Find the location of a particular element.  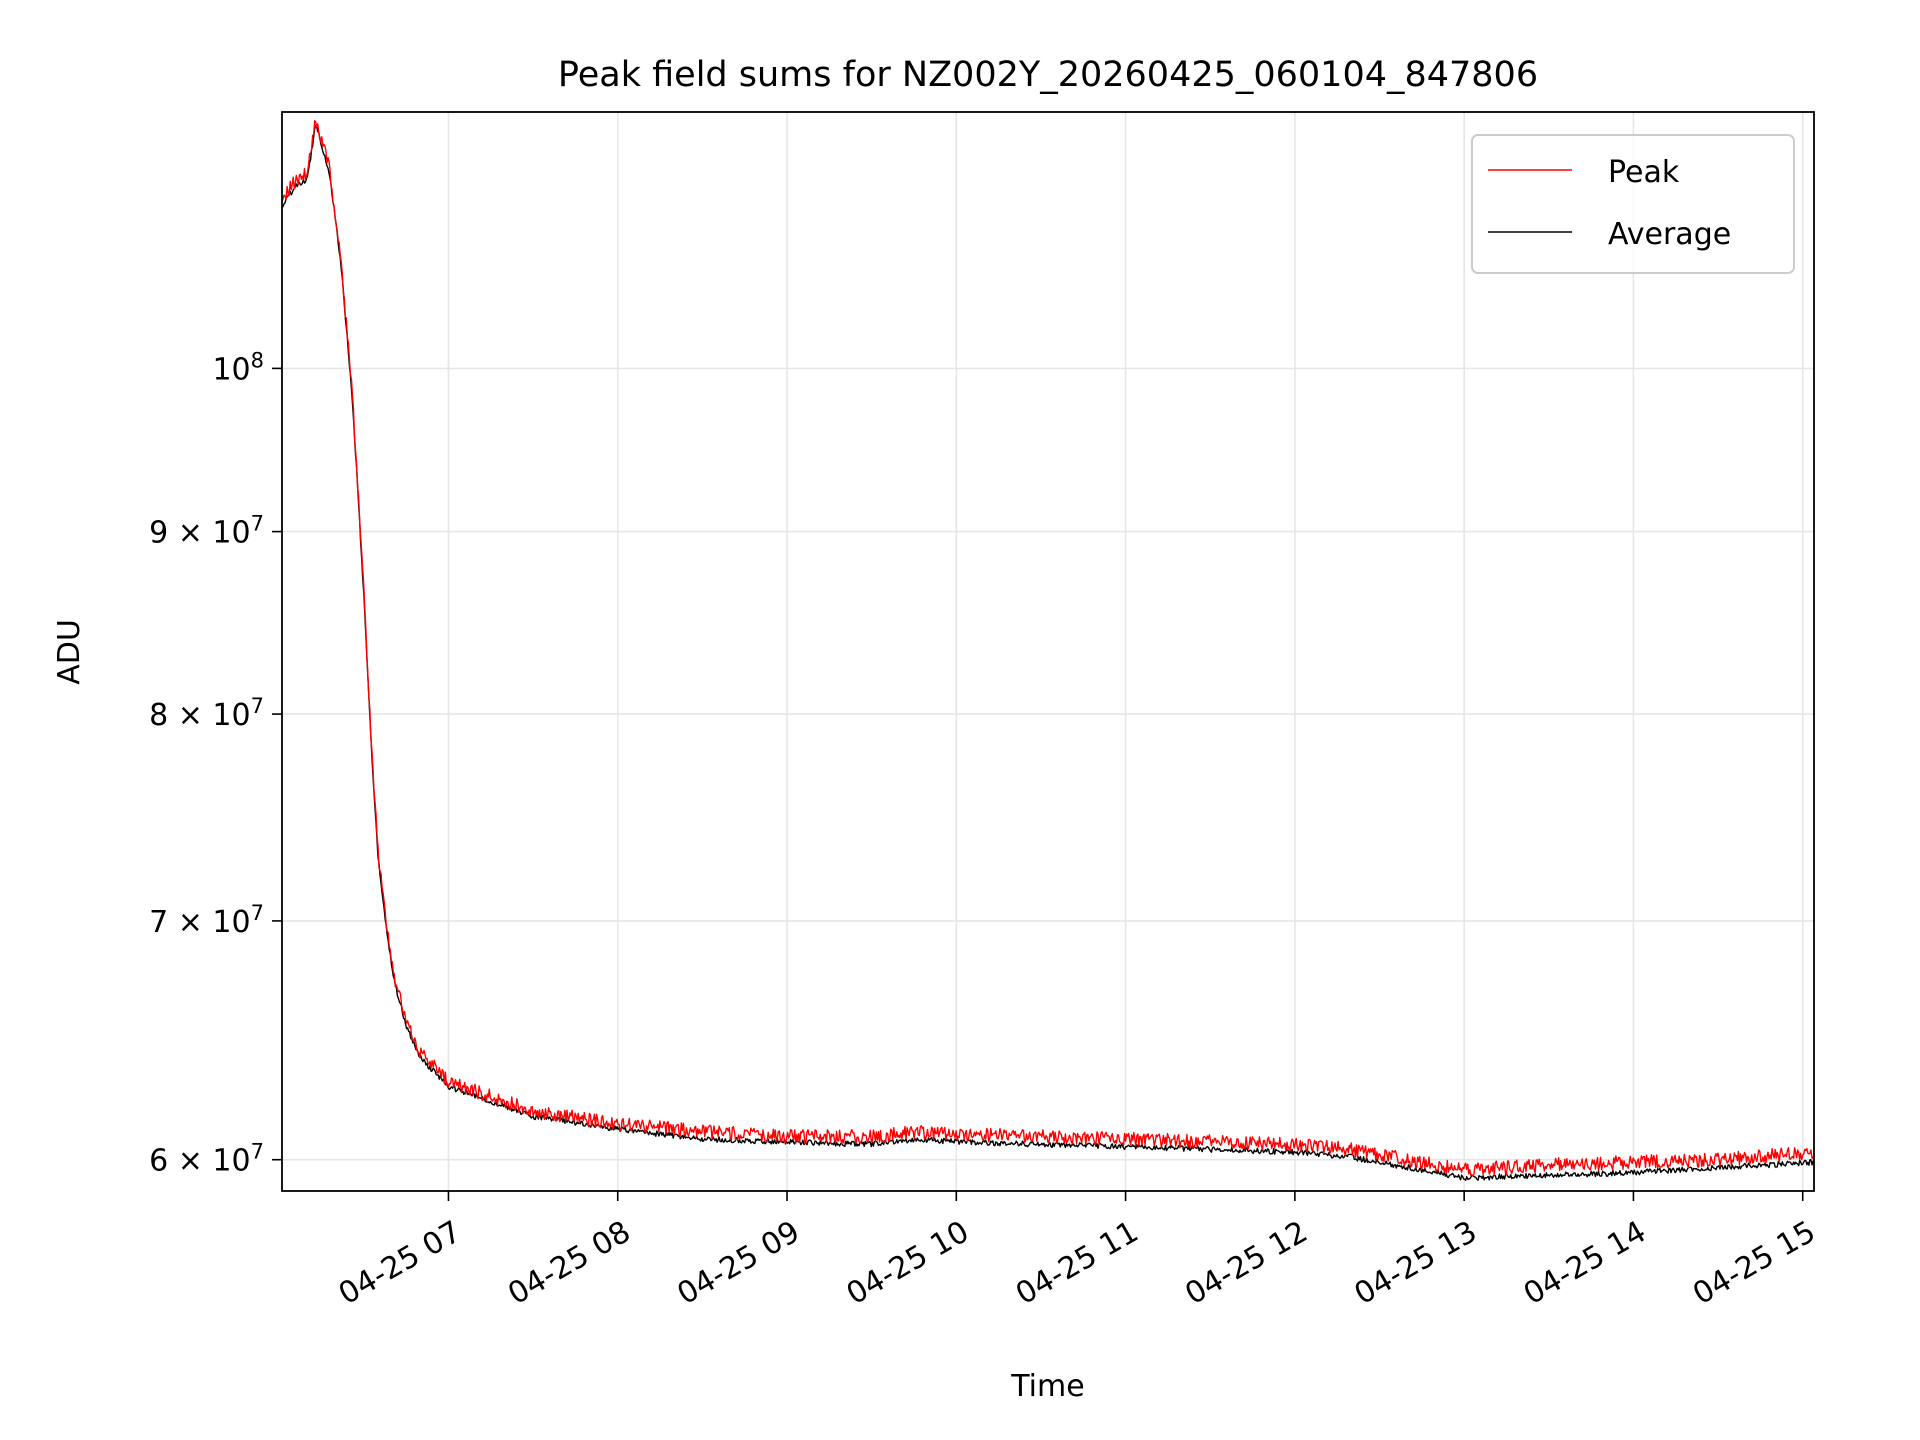

y-axis-label: ADU is located at coordinates (69, 652).